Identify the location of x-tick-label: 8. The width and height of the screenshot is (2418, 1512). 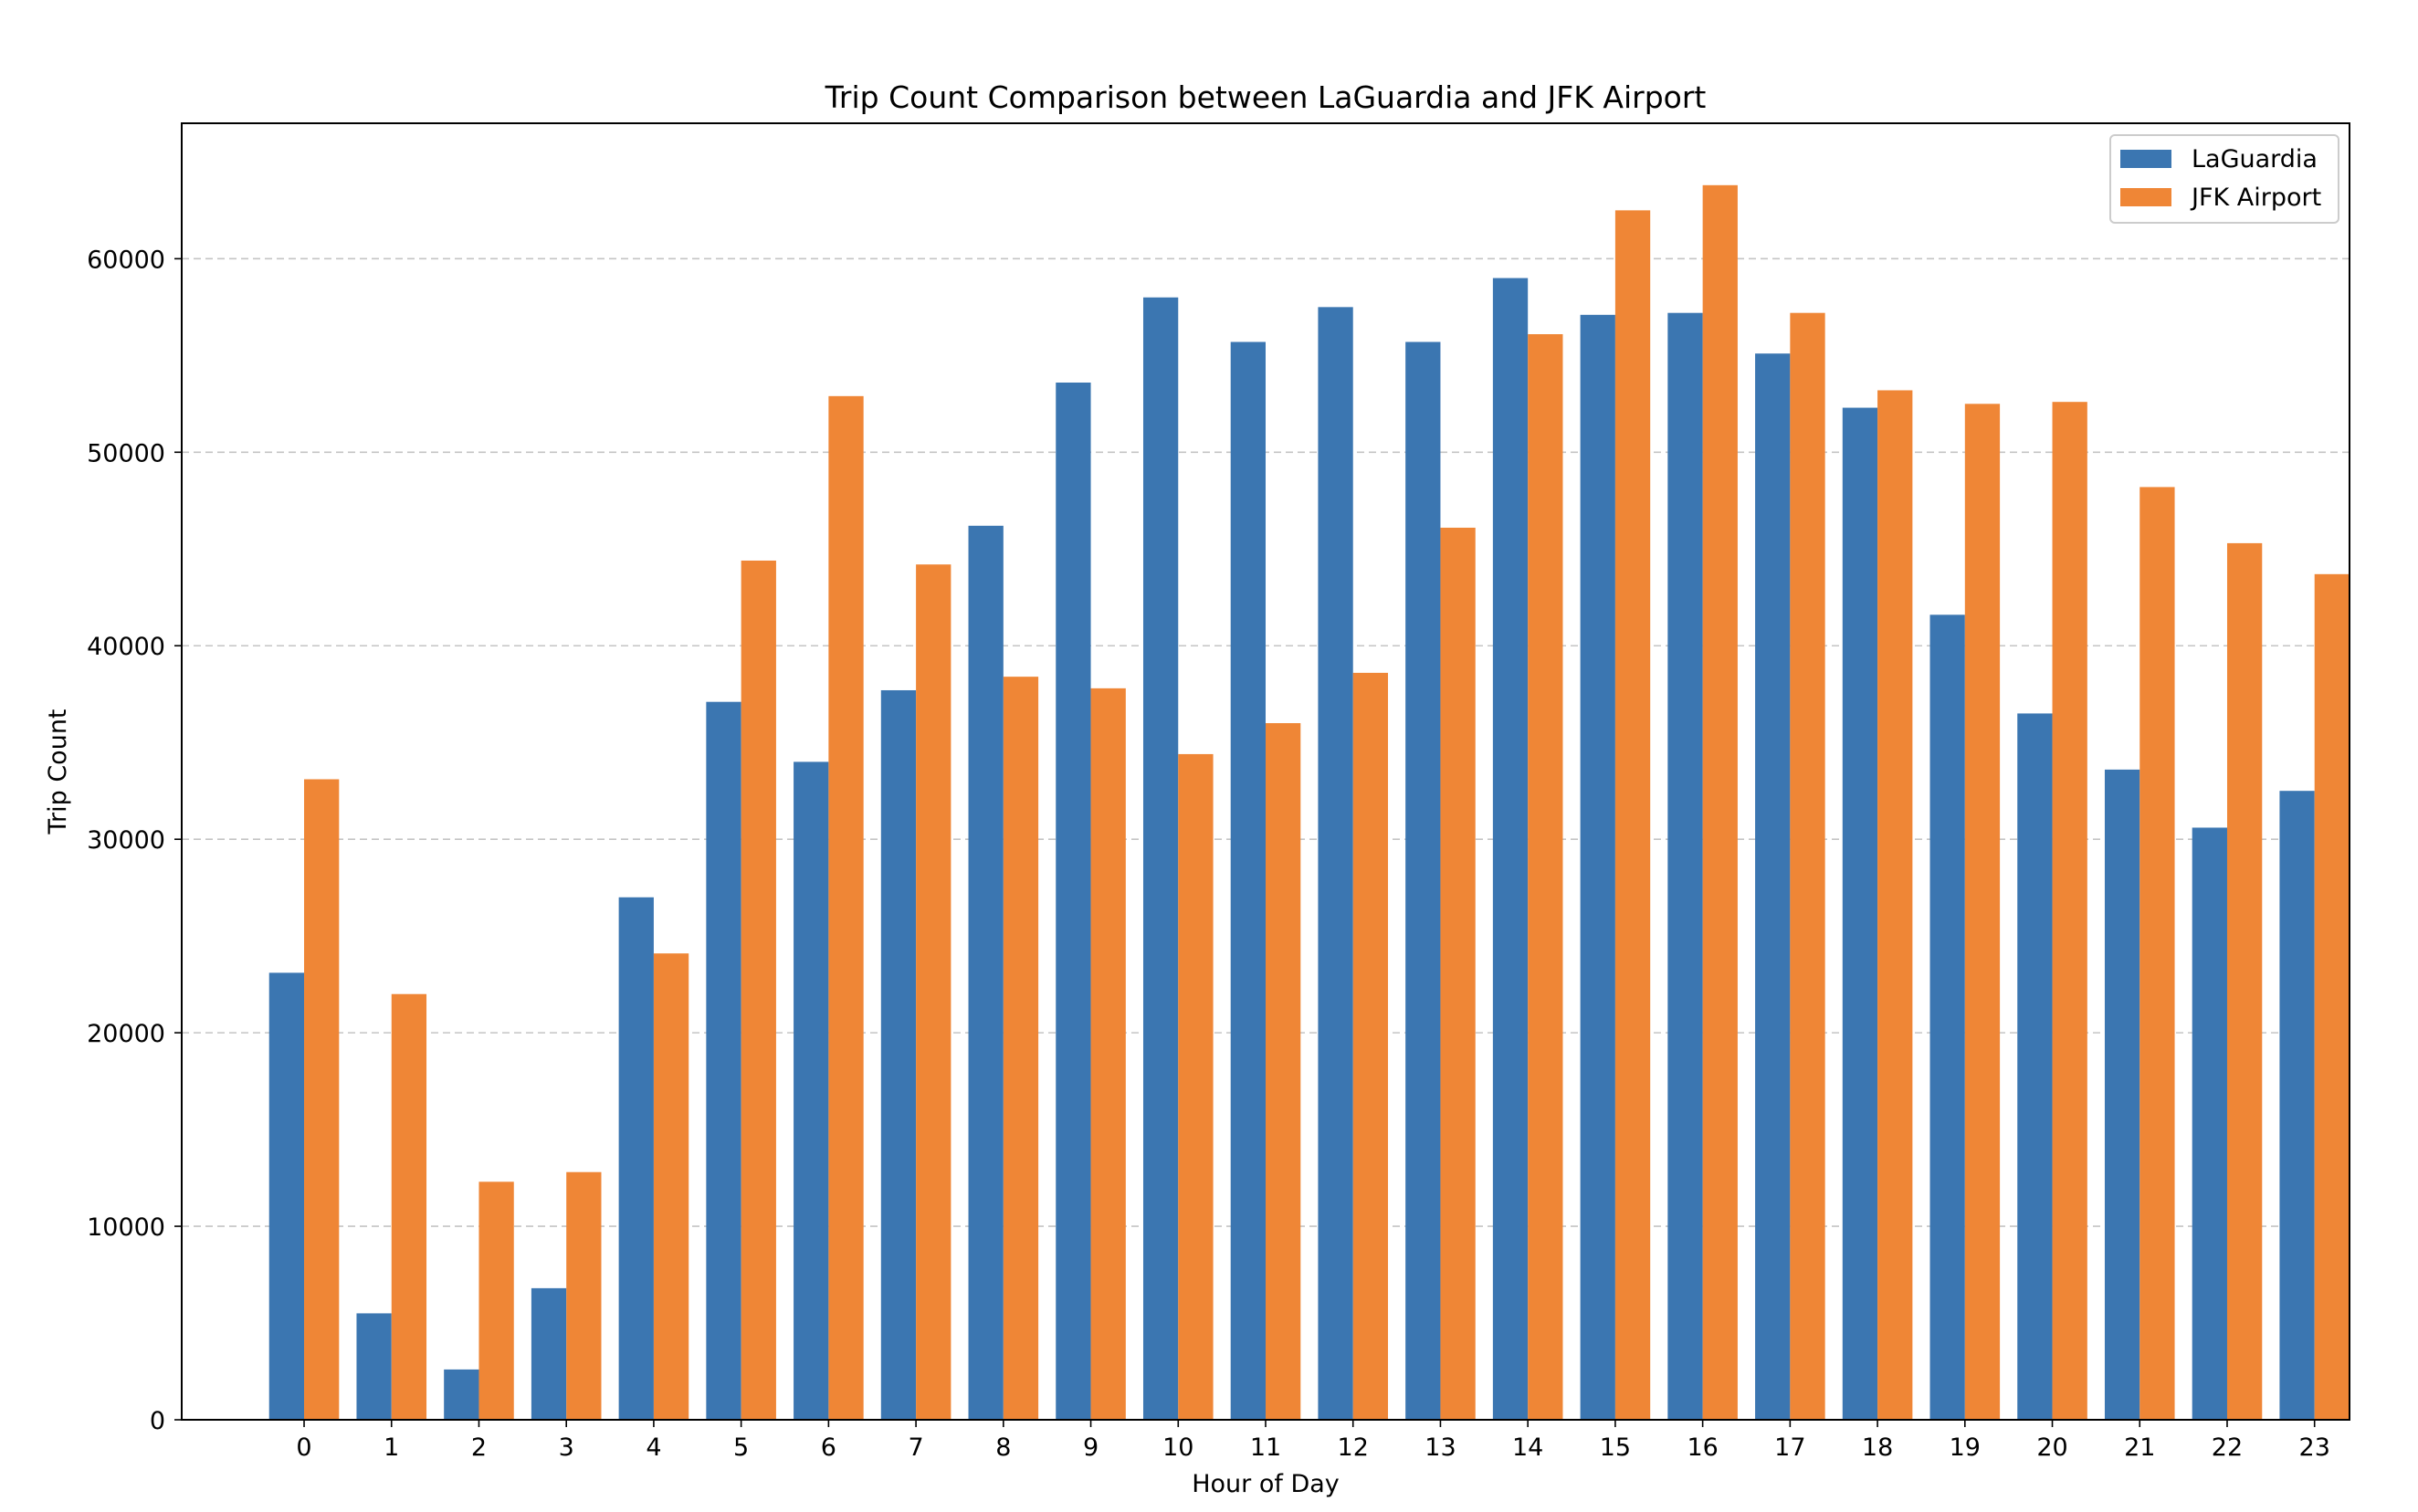
(1003, 1448).